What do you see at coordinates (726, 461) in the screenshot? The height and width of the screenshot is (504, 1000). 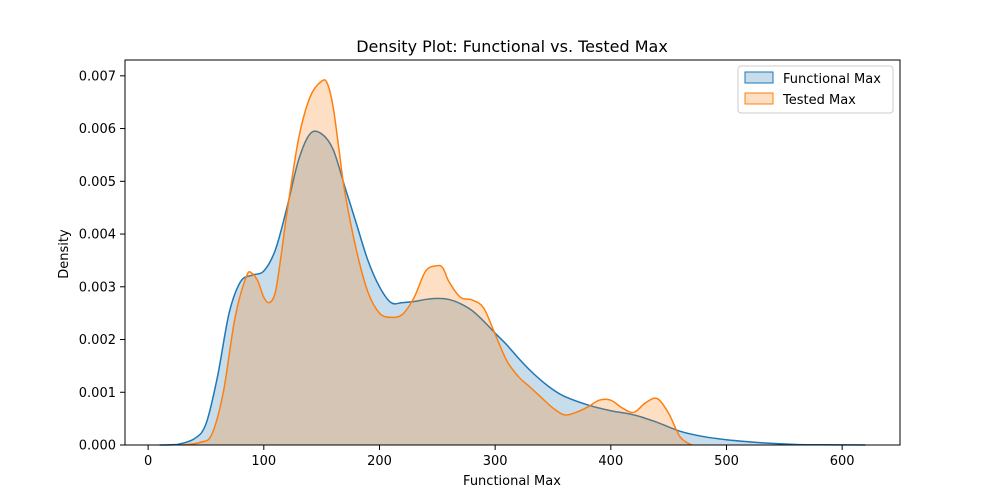 I see `x-tick-label: 500` at bounding box center [726, 461].